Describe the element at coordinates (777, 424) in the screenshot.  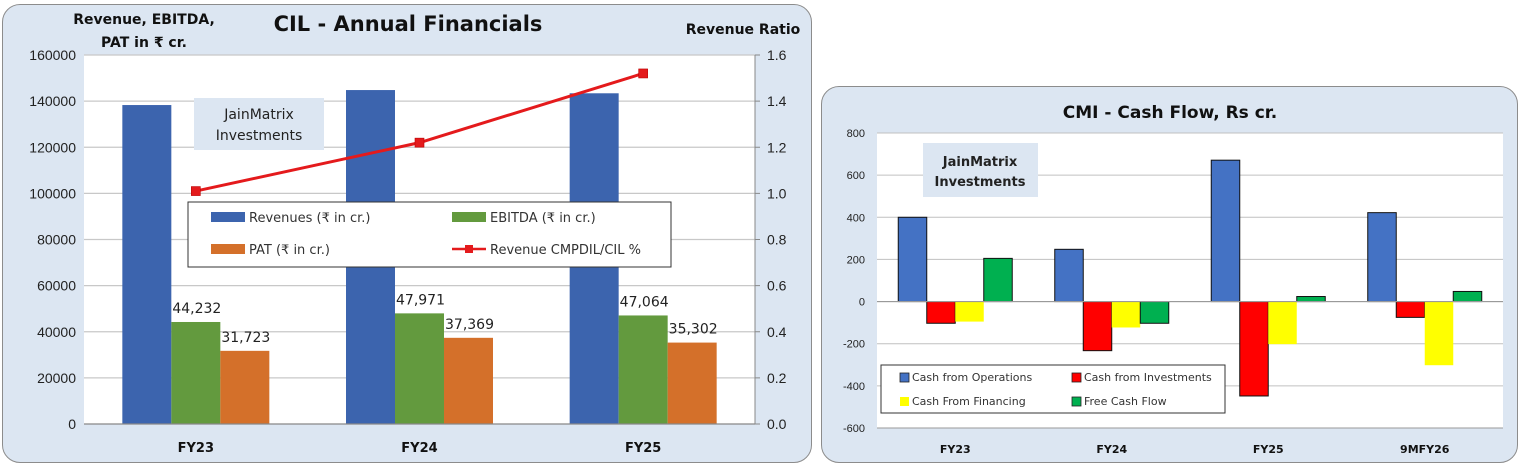
I see `y2-tick-label: 0.0` at that location.